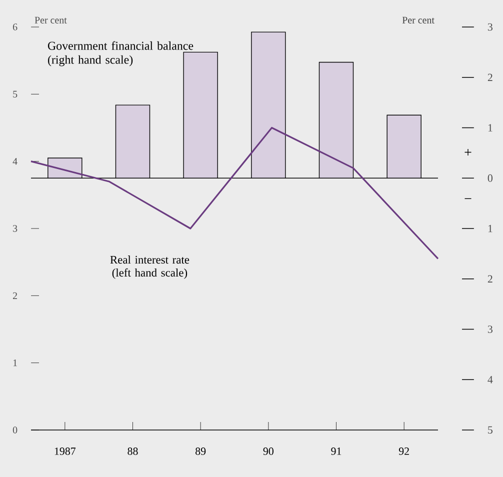 This screenshot has height=477, width=503. What do you see at coordinates (15, 94) in the screenshot?
I see `y-tick-label: 5` at bounding box center [15, 94].